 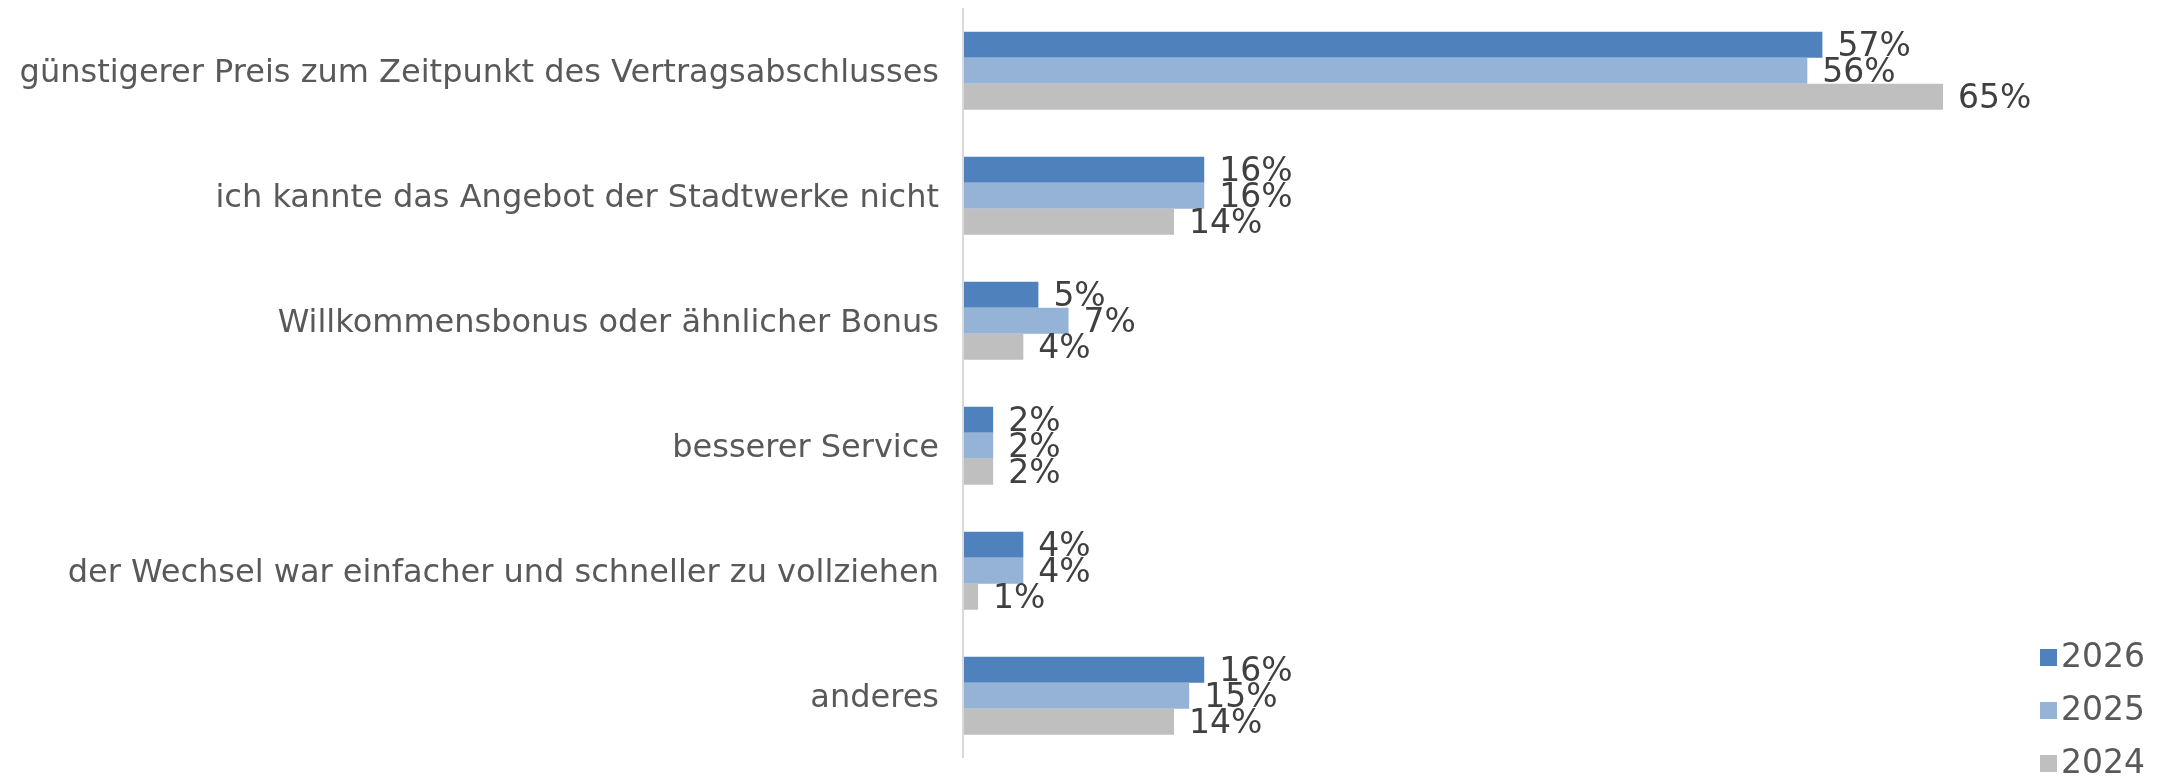 What do you see at coordinates (1995, 97) in the screenshot?
I see `data-label: 65%` at bounding box center [1995, 97].